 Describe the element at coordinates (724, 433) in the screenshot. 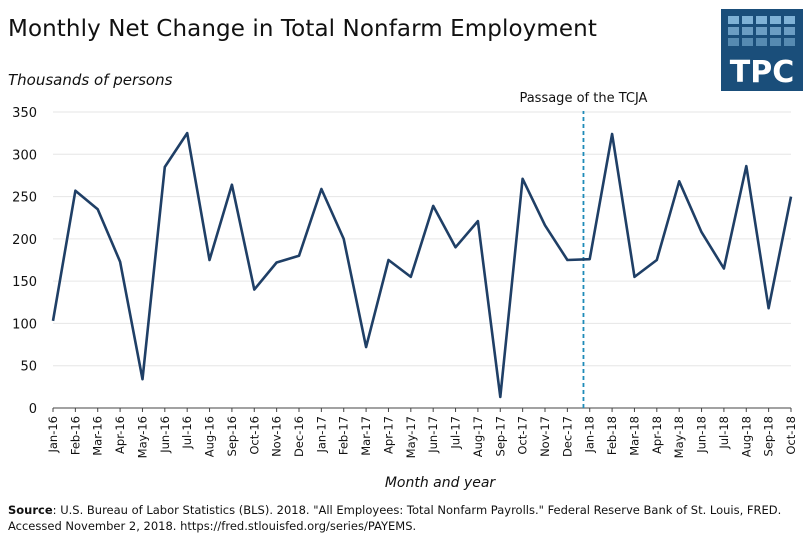

I see `x-tick-label: Jul-18` at that location.